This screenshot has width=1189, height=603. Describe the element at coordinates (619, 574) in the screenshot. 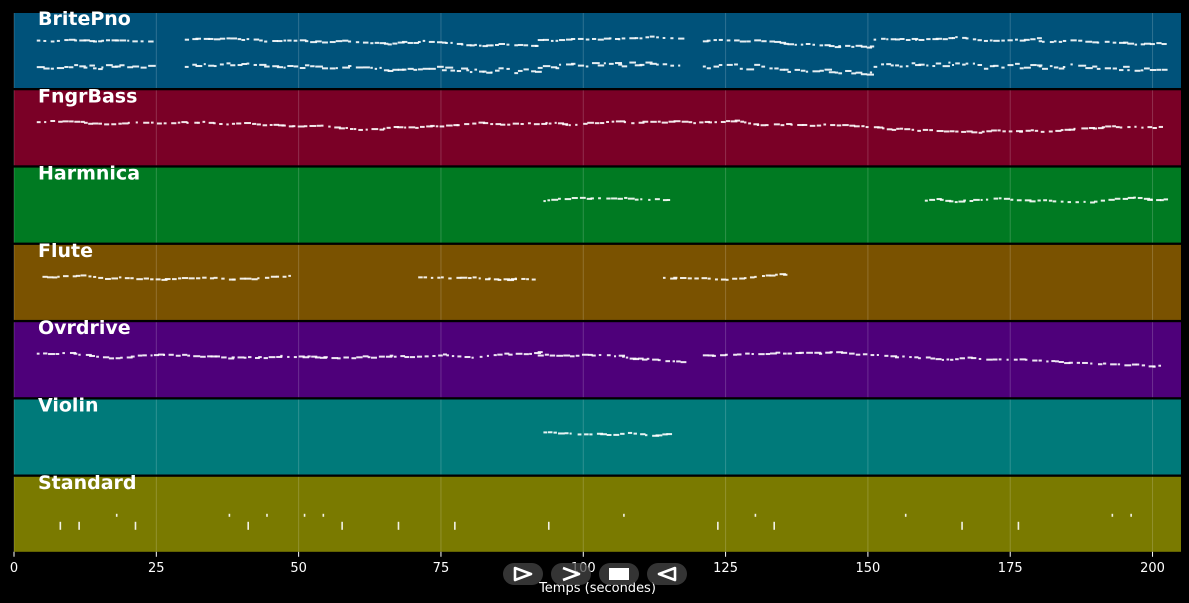

I see `stop-button` at that location.